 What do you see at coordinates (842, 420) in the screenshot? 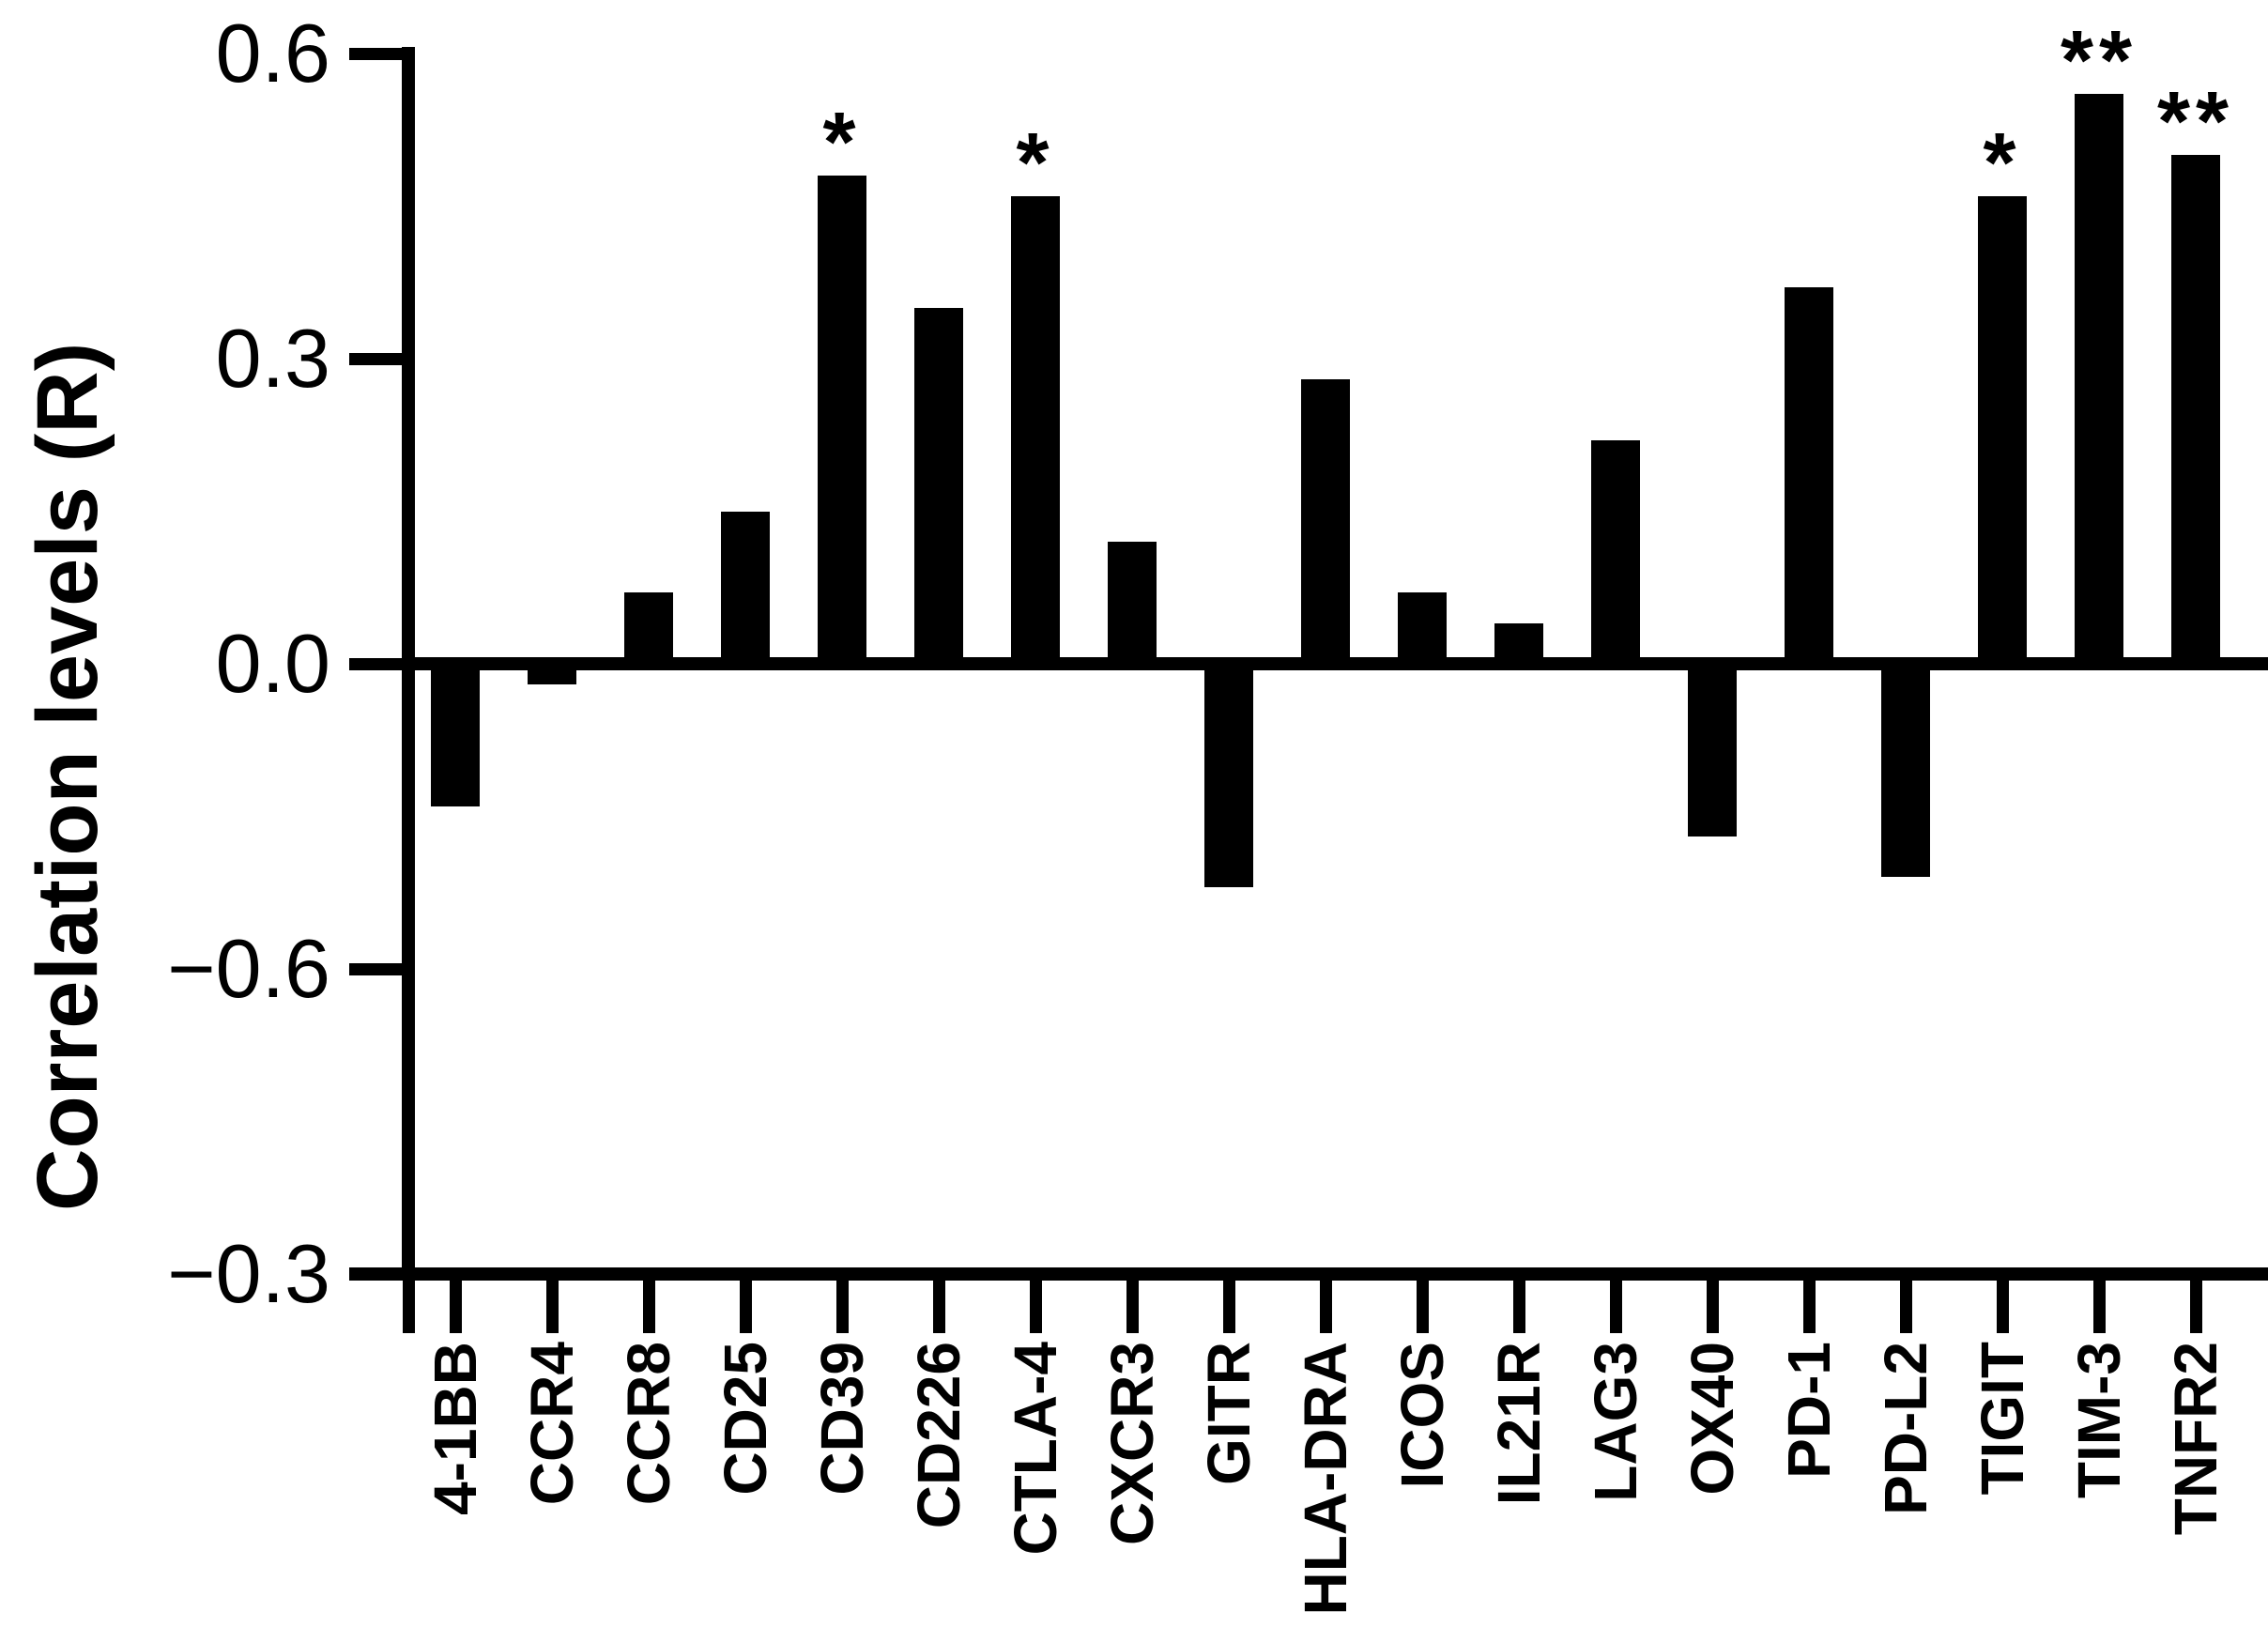
I see `bar-CD39` at bounding box center [842, 420].